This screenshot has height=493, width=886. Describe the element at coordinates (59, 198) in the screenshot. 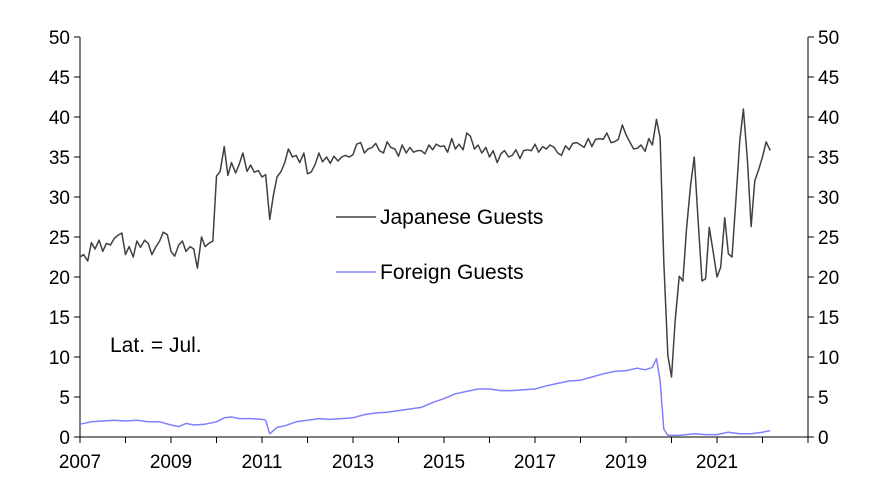

I see `left-y-tick-label: 30` at that location.